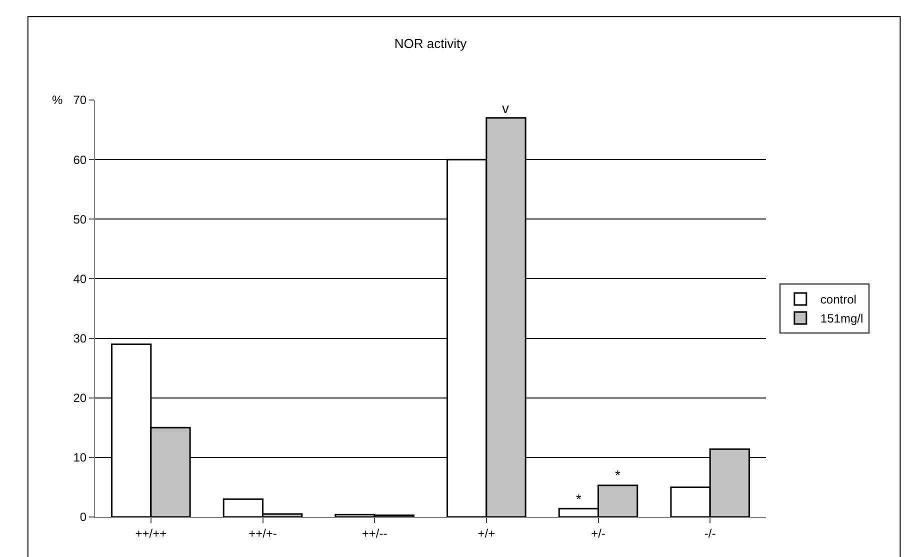 The height and width of the screenshot is (557, 916). Describe the element at coordinates (262, 533) in the screenshot. I see `x-tick-label: ++/+-` at that location.